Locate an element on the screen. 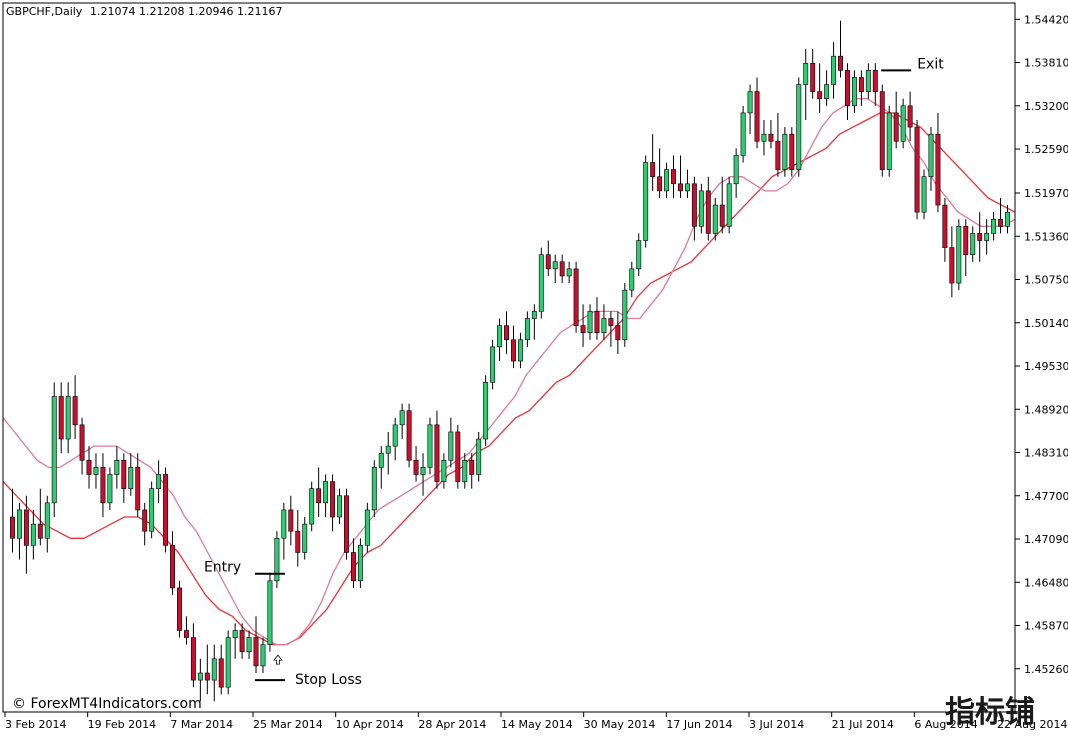 The width and height of the screenshot is (1068, 739). buy-arrow-icon is located at coordinates (278, 659).